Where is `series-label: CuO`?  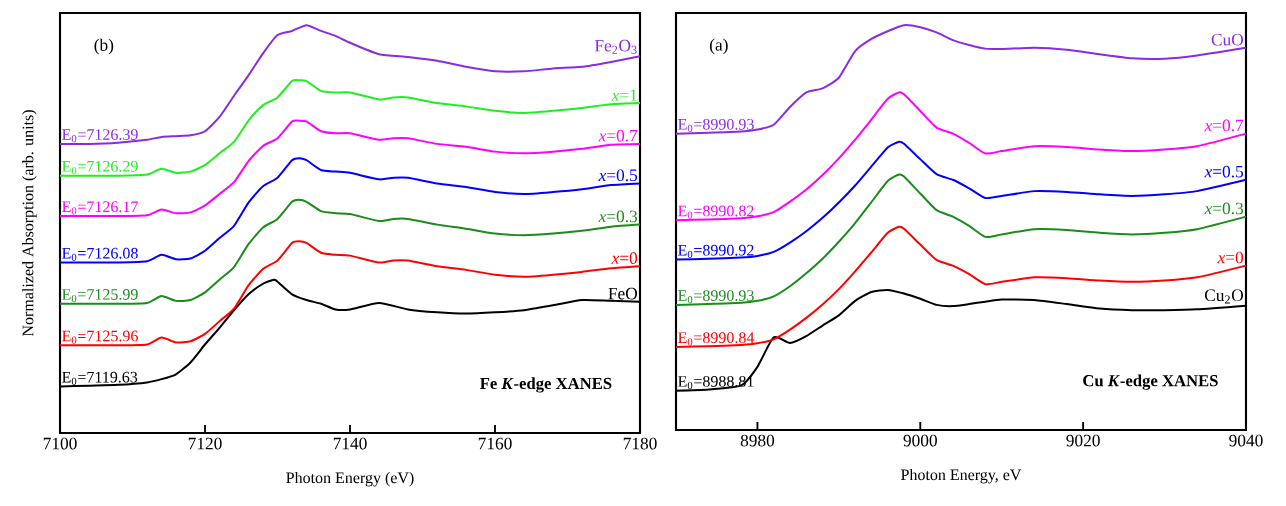
series-label: CuO is located at coordinates (1227, 39).